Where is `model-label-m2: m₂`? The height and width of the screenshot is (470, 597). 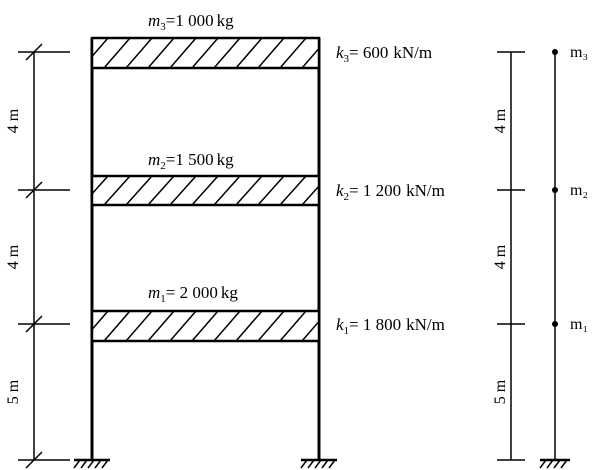
model-label-m2: m₂ is located at coordinates (579, 190).